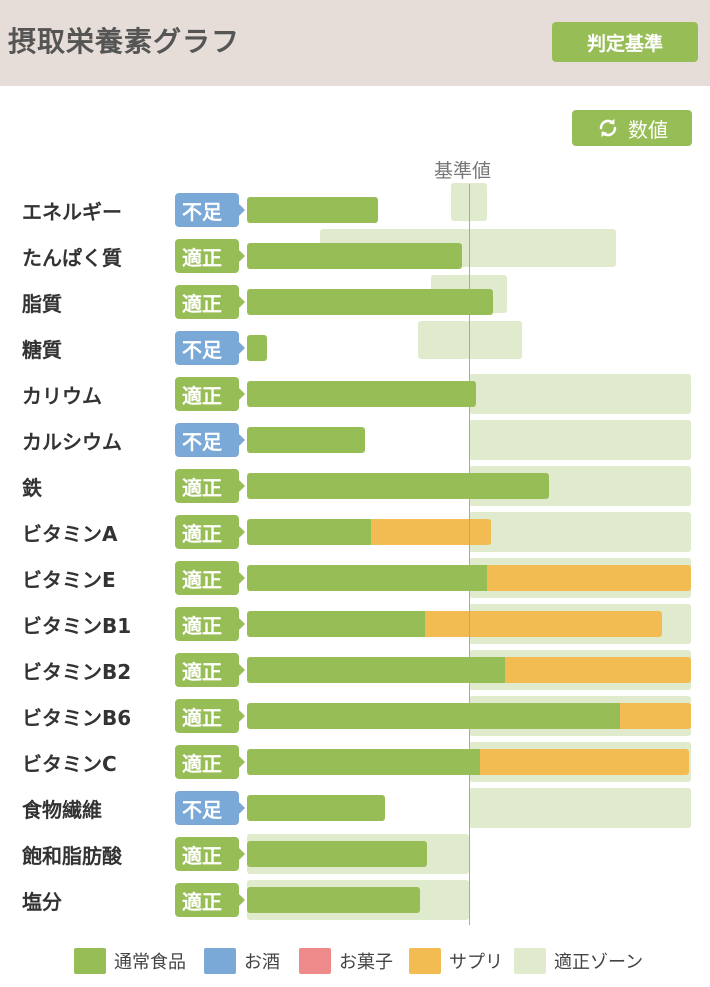 The image size is (710, 987). Describe the element at coordinates (77, 626) in the screenshot. I see `nutrient-label: ビタミンB1` at that location.